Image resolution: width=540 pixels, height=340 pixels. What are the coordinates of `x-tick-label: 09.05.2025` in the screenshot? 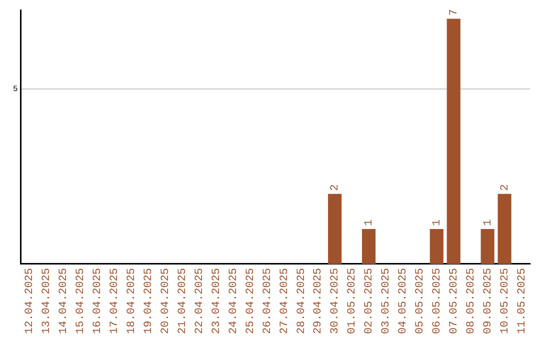 It's located at (488, 301).